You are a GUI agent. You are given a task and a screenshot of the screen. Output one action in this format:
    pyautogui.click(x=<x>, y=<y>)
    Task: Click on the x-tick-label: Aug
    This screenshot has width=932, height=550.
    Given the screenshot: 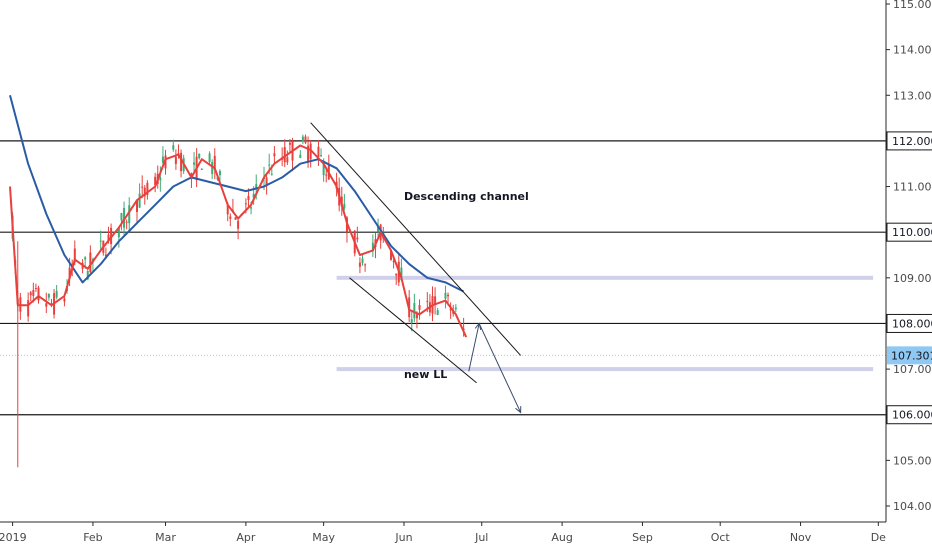 What is the action you would take?
    pyautogui.click(x=561, y=537)
    